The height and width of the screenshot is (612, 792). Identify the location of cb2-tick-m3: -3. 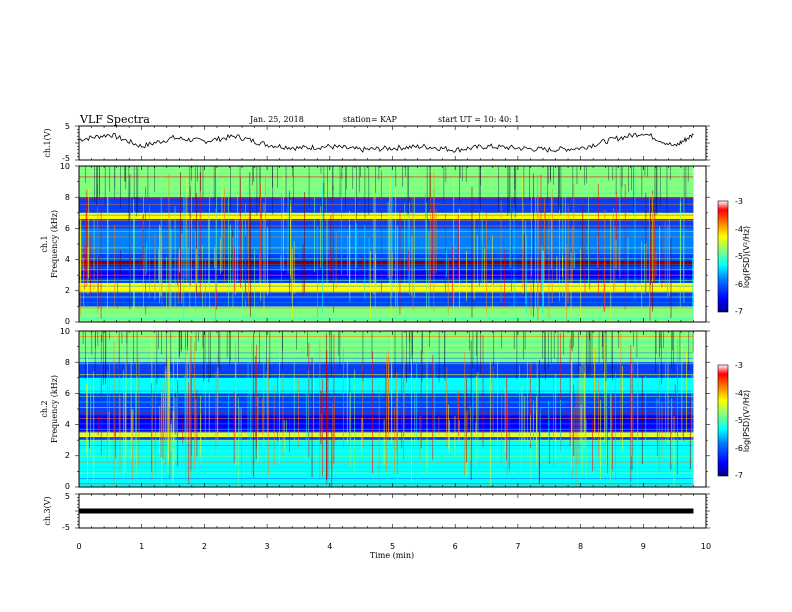
(739, 365).